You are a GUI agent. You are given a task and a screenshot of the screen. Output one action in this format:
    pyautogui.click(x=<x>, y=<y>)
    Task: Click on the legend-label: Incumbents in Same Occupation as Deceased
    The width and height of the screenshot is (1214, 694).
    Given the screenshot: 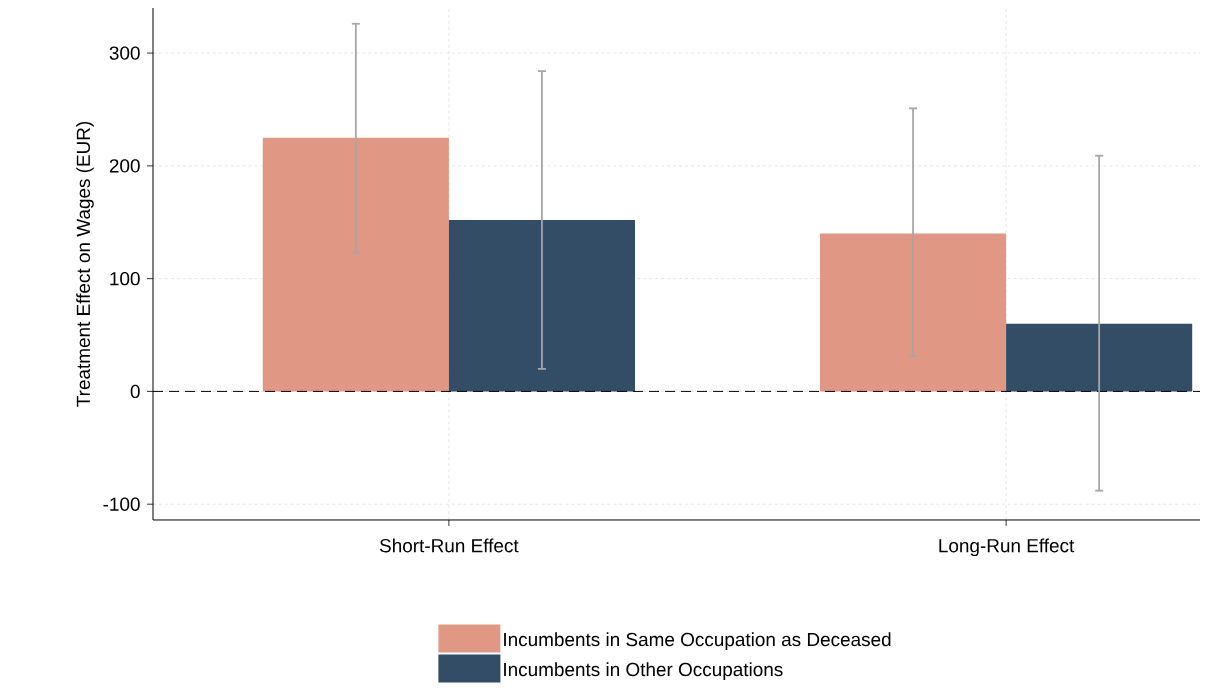 What is the action you would take?
    pyautogui.click(x=697, y=641)
    